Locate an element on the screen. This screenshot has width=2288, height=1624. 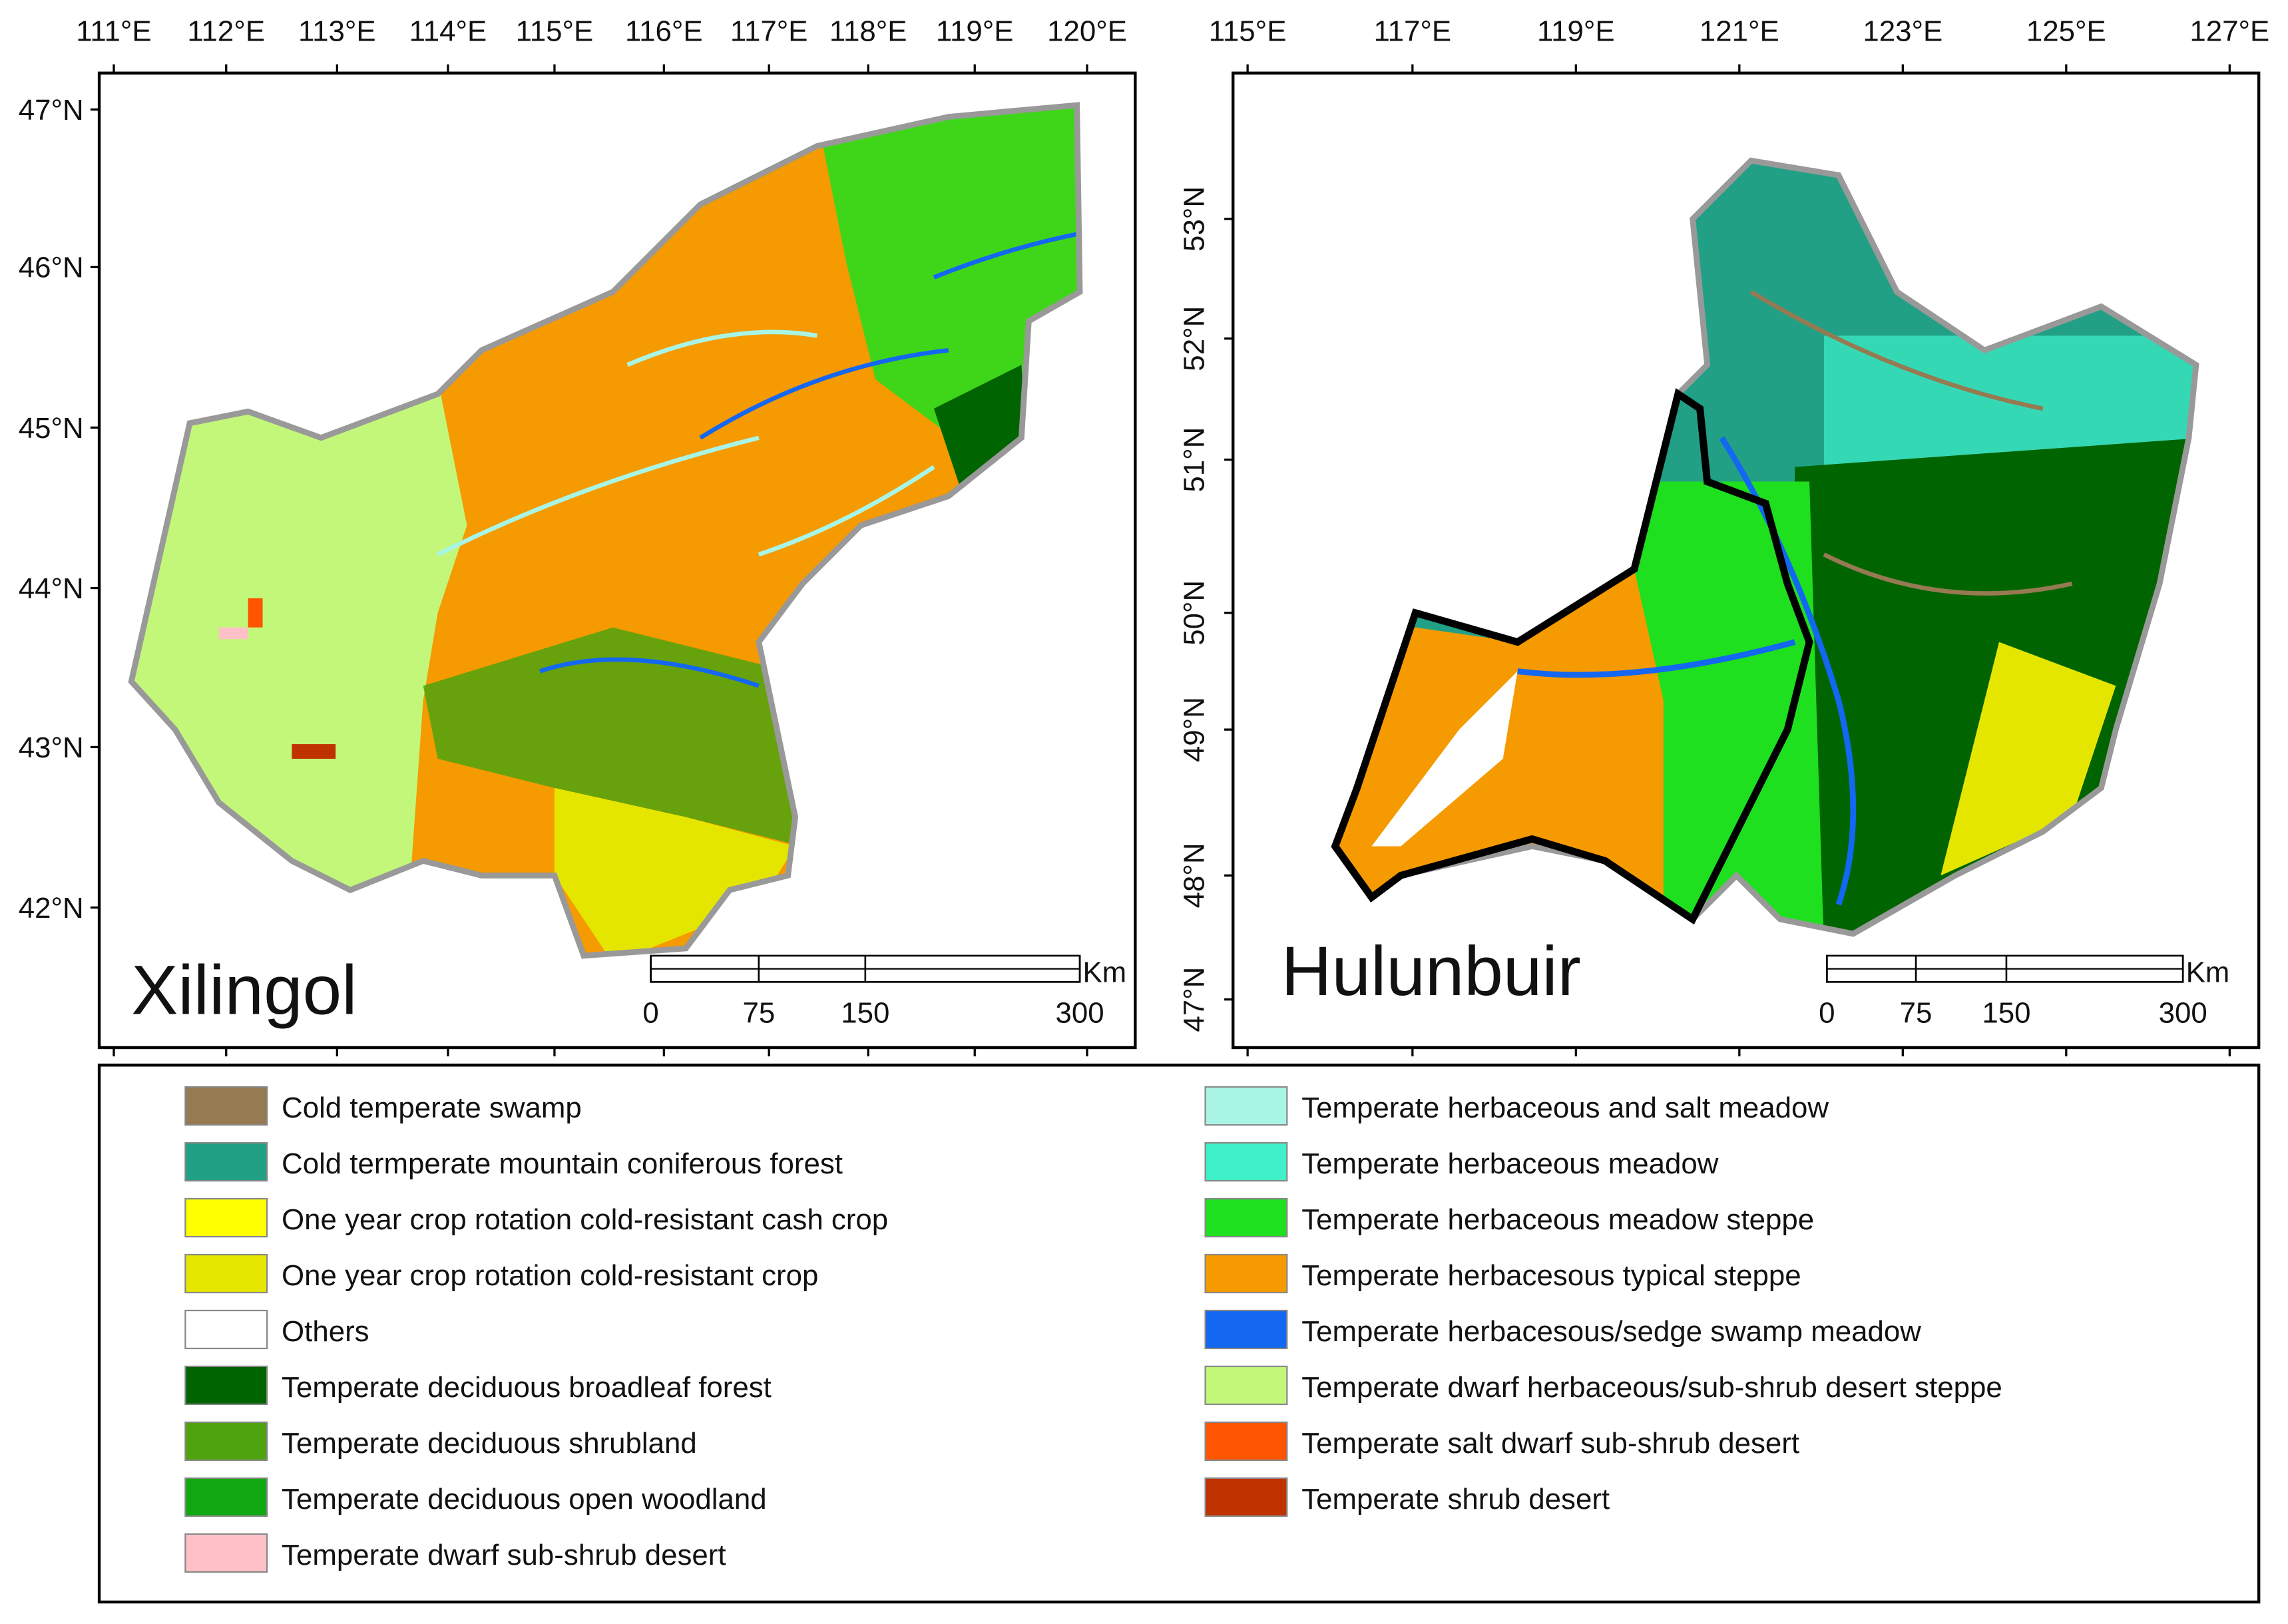
map-title: Xilingol is located at coordinates (244, 991).